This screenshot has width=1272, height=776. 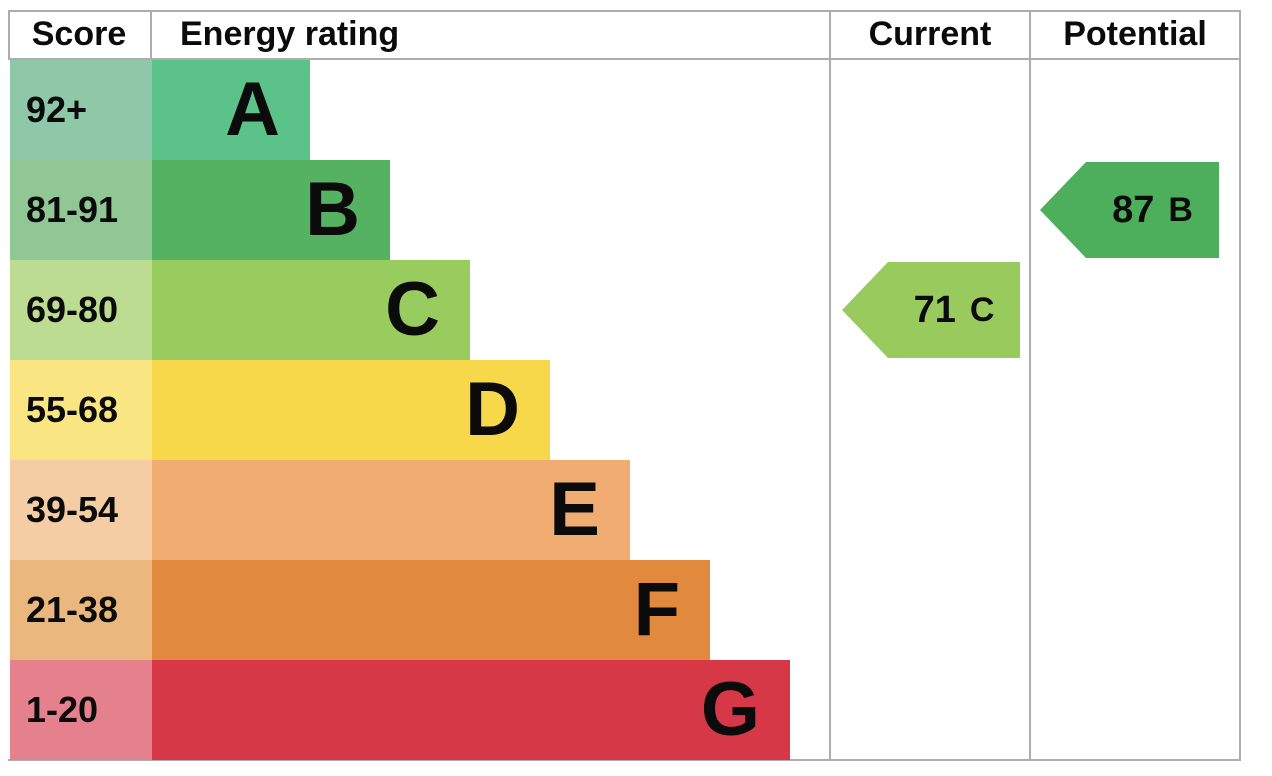 I want to click on potential-rating-value: 87, so click(x=1133, y=209).